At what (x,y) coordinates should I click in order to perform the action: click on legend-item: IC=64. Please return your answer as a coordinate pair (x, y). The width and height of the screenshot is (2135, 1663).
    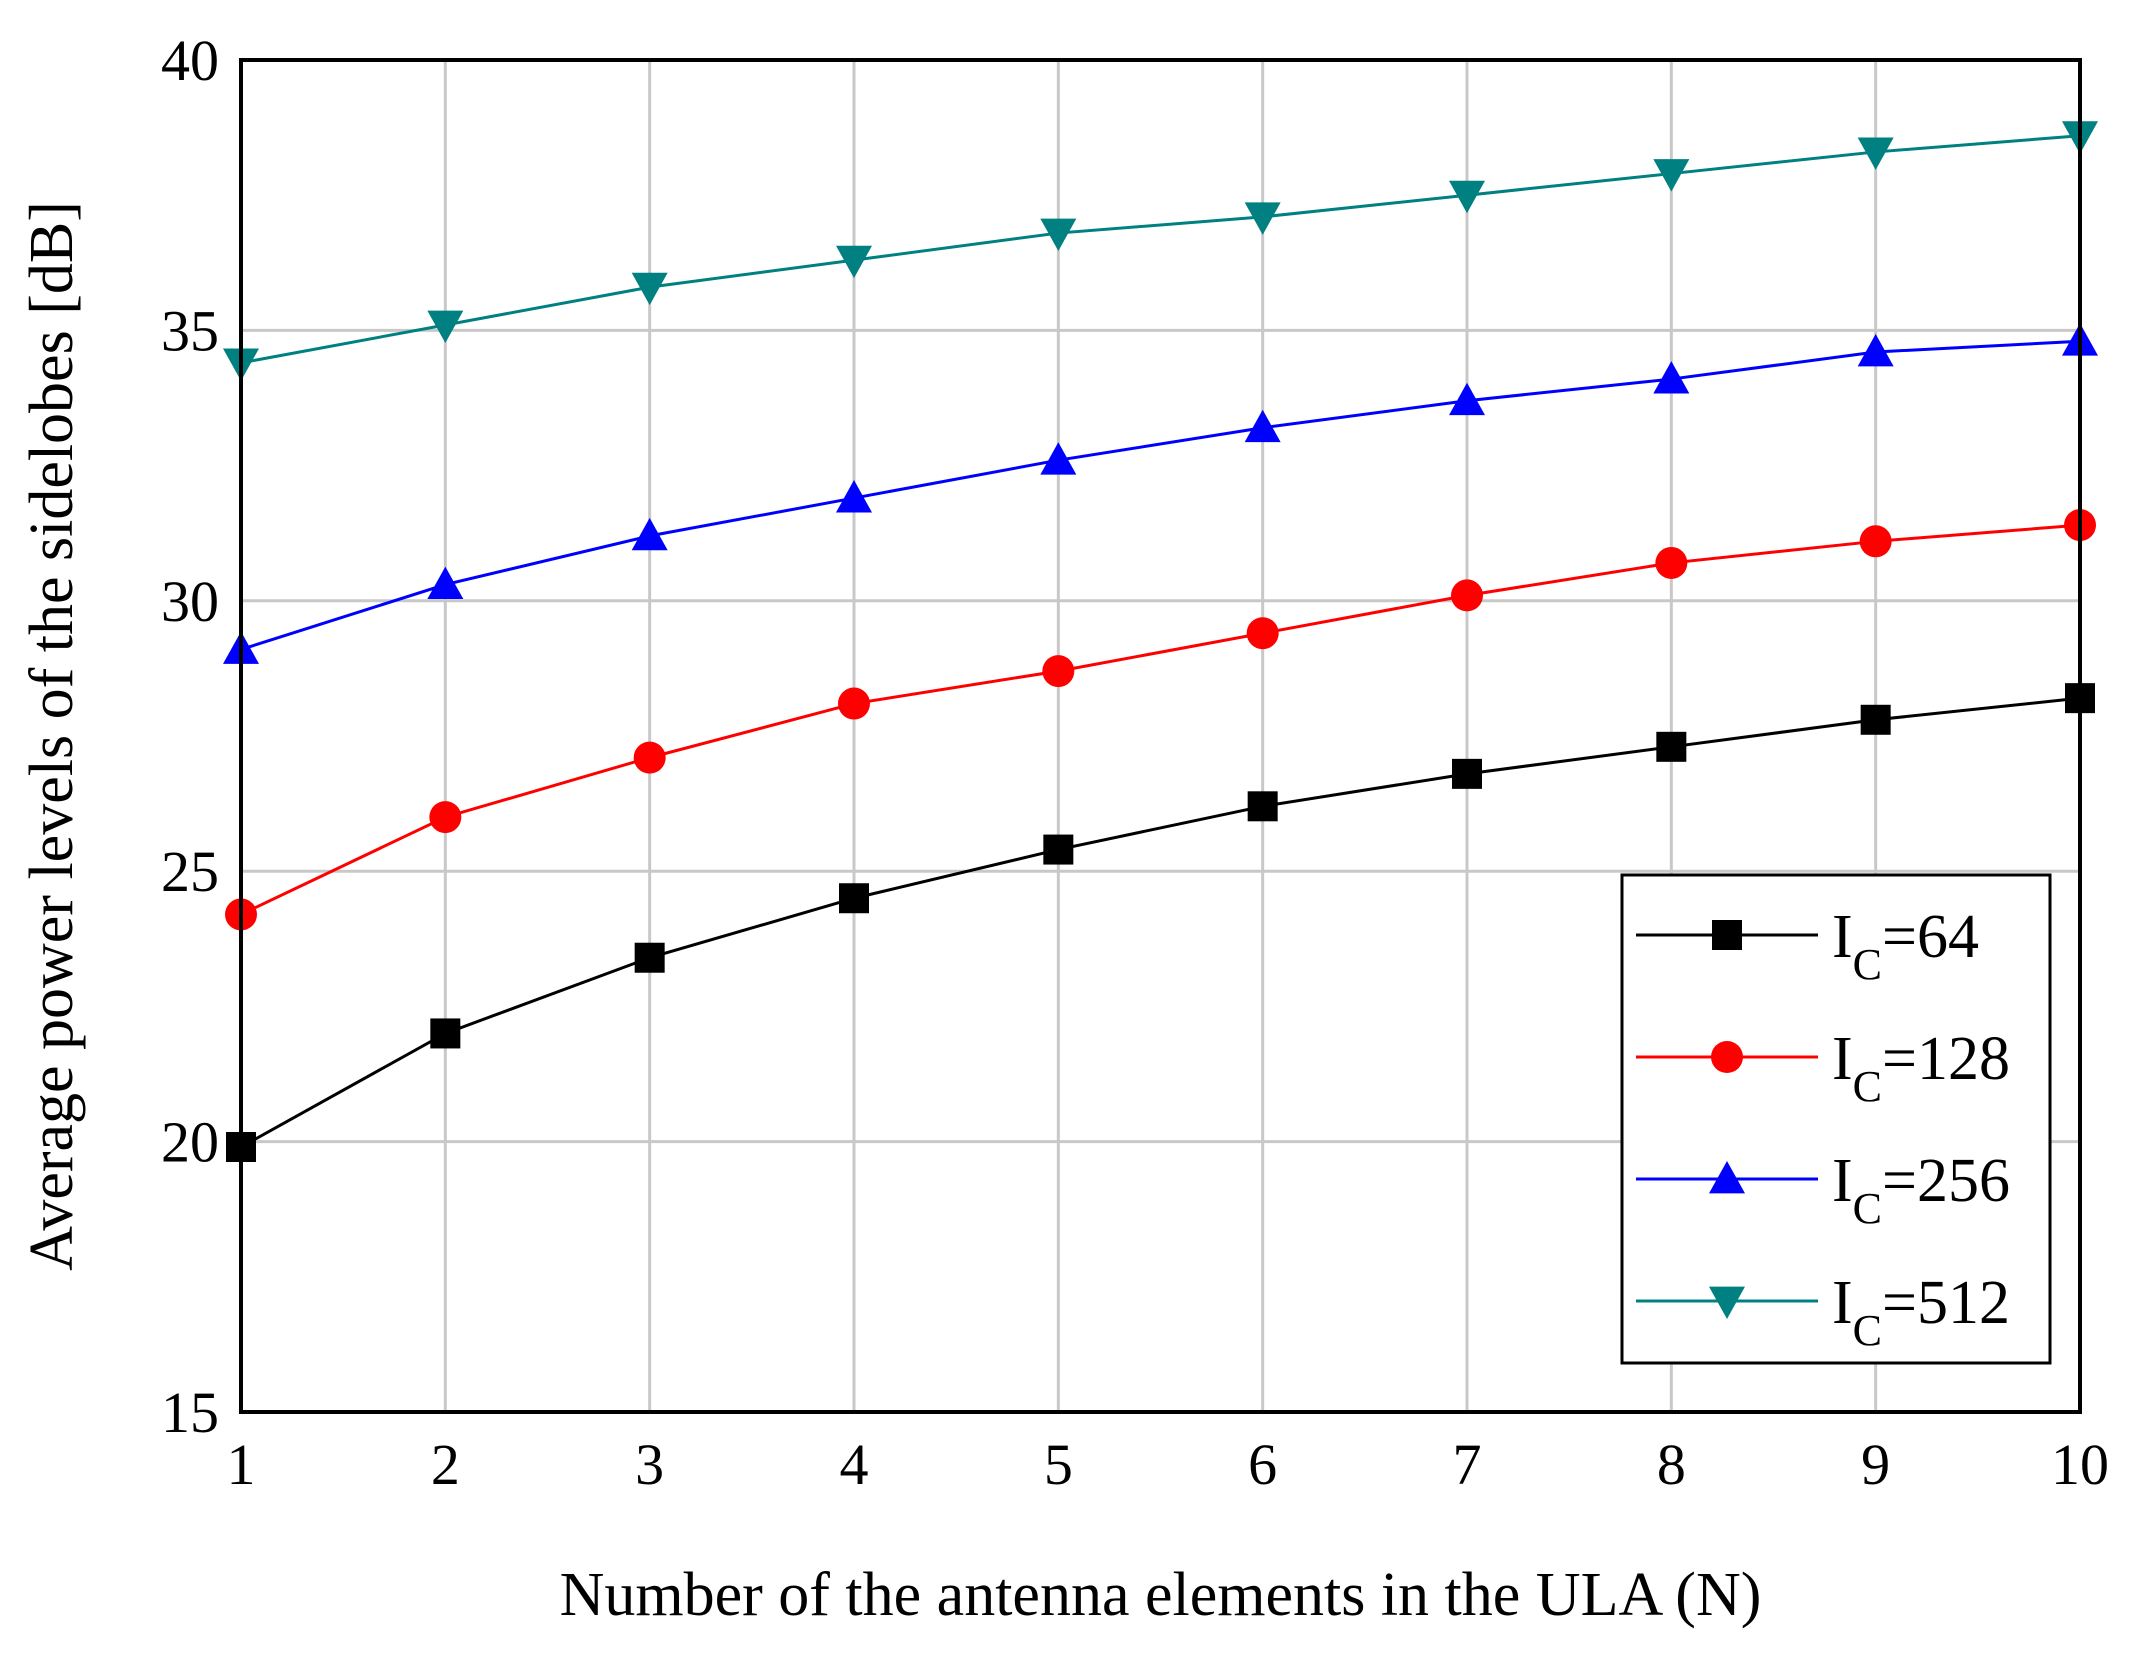
    Looking at the image, I should click on (1807, 946).